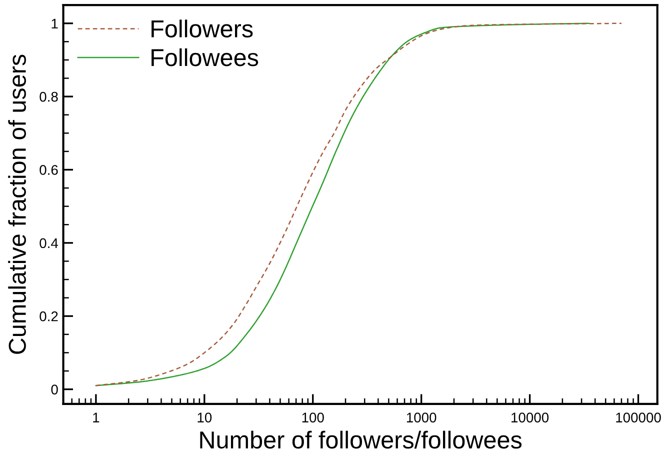 This screenshot has height=459, width=669. What do you see at coordinates (17, 204) in the screenshot?
I see `y-axis-title: Cumulative fraction of users` at bounding box center [17, 204].